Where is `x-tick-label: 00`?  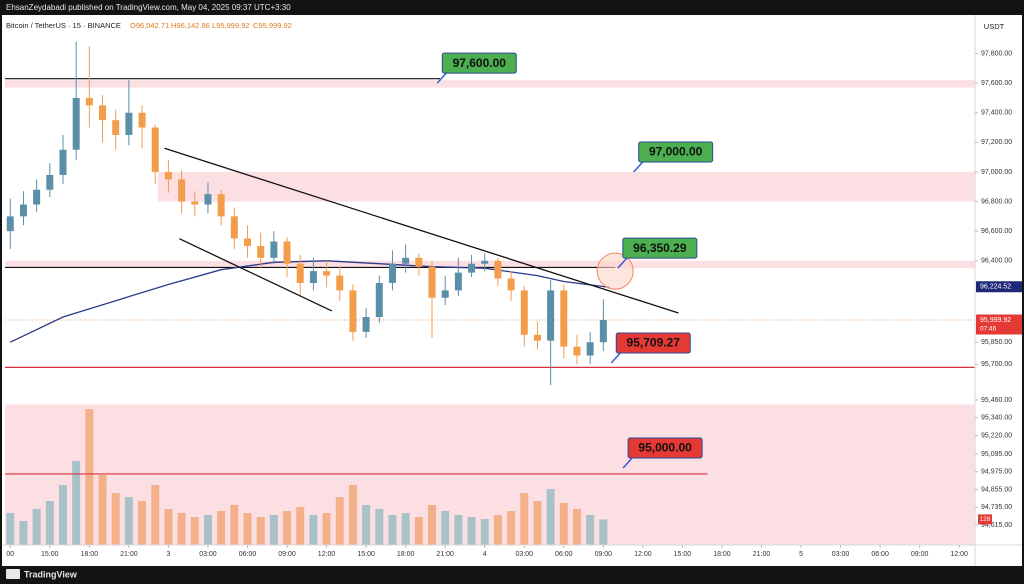 x-tick-label: 00 is located at coordinates (10, 554).